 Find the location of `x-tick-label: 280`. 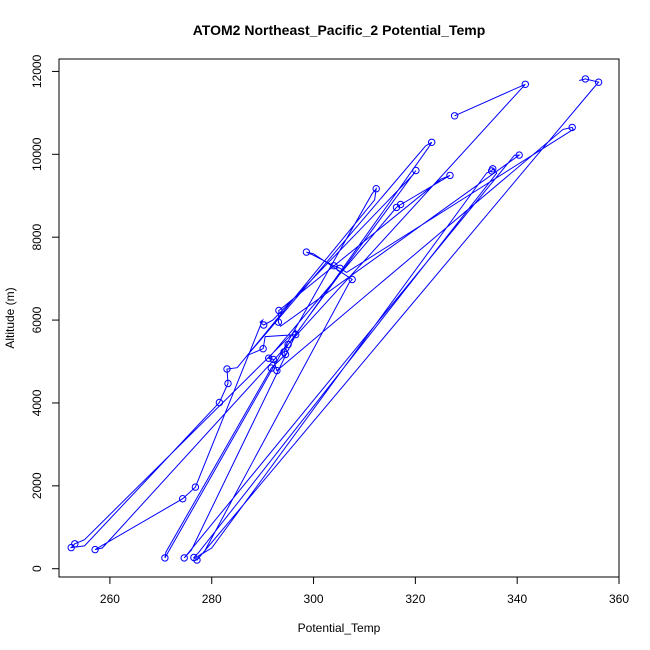

x-tick-label: 280 is located at coordinates (212, 599).